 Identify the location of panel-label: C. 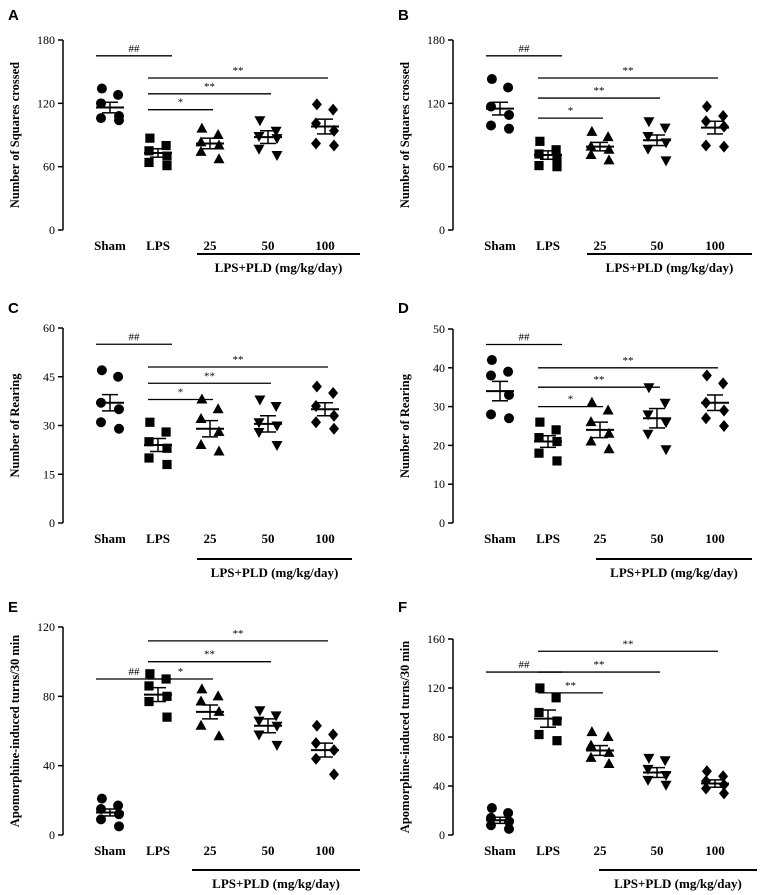
(13, 308).